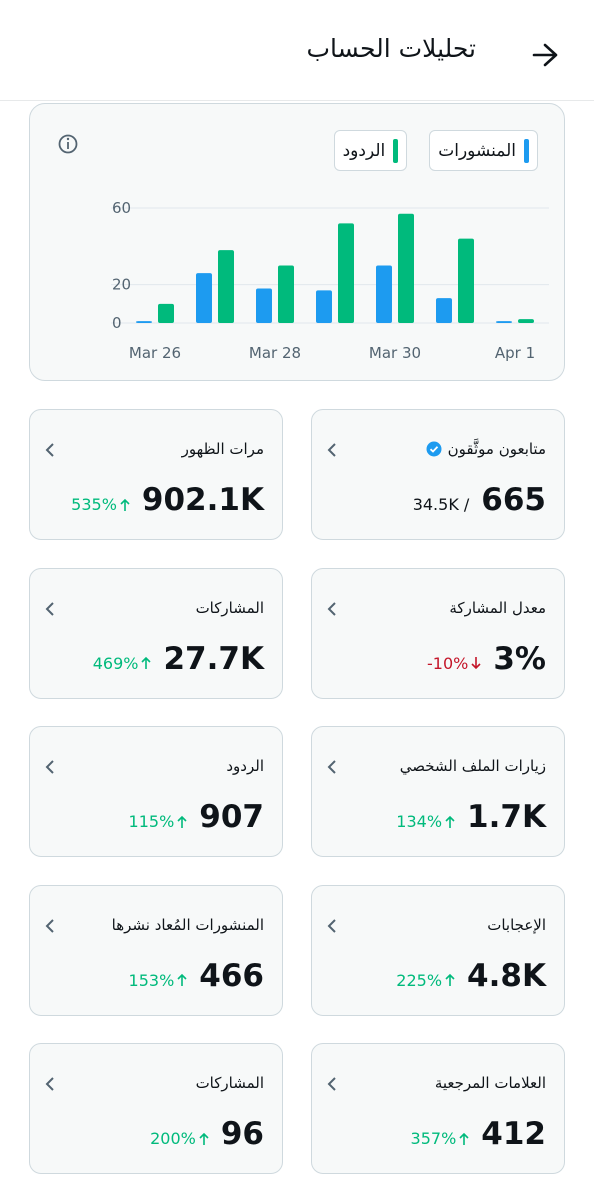 The image size is (594, 1200). Describe the element at coordinates (438, 791) in the screenshot. I see `stat-card: زيارات الملف الشخصي 1.7K 134%` at that location.